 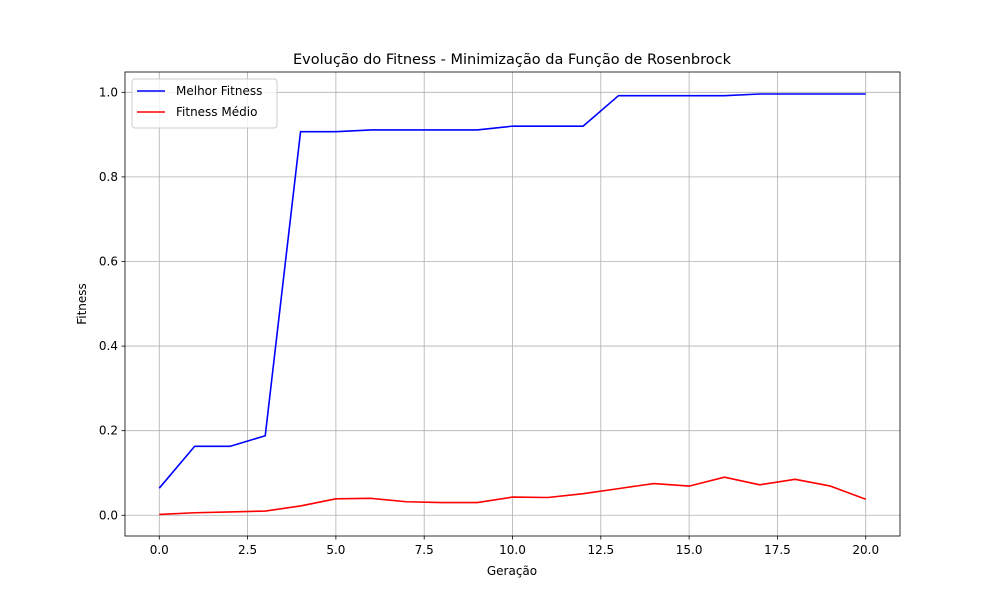 I want to click on y-axis-ticks: 0.0 0.2 0.4 0.6 0.8 1.0, so click(x=112, y=303).